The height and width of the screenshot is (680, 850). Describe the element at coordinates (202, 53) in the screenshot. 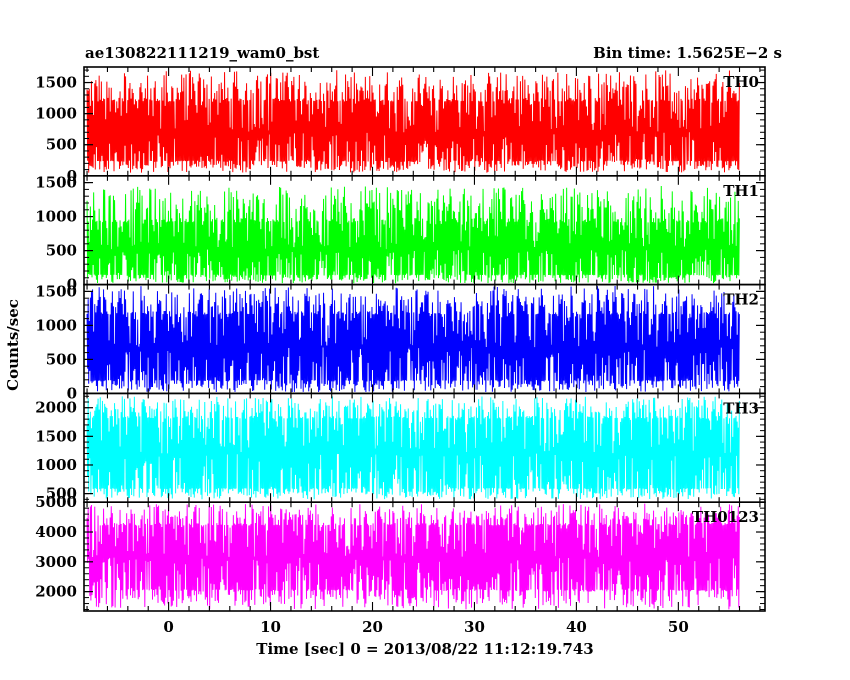

I see `chart-title: ae130822111219_wam0_bst` at that location.